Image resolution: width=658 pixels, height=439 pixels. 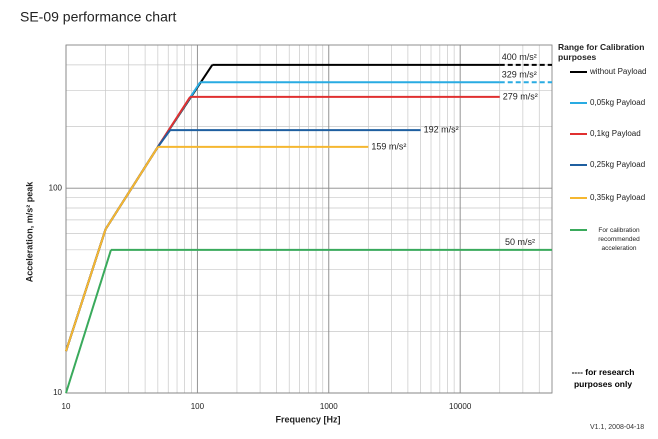 What do you see at coordinates (520, 96) in the screenshot?
I see `value-label: 279 m/s²` at bounding box center [520, 96].